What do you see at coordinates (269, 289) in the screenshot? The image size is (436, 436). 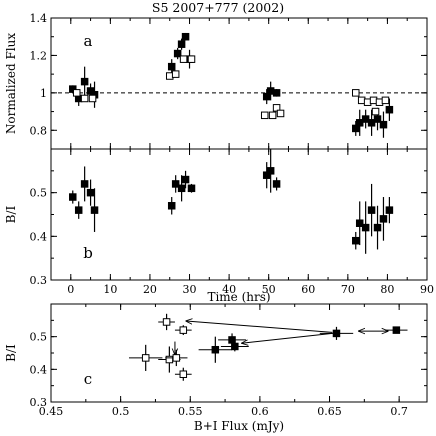 I see `panel-b-xtick-label: 50` at bounding box center [269, 289].